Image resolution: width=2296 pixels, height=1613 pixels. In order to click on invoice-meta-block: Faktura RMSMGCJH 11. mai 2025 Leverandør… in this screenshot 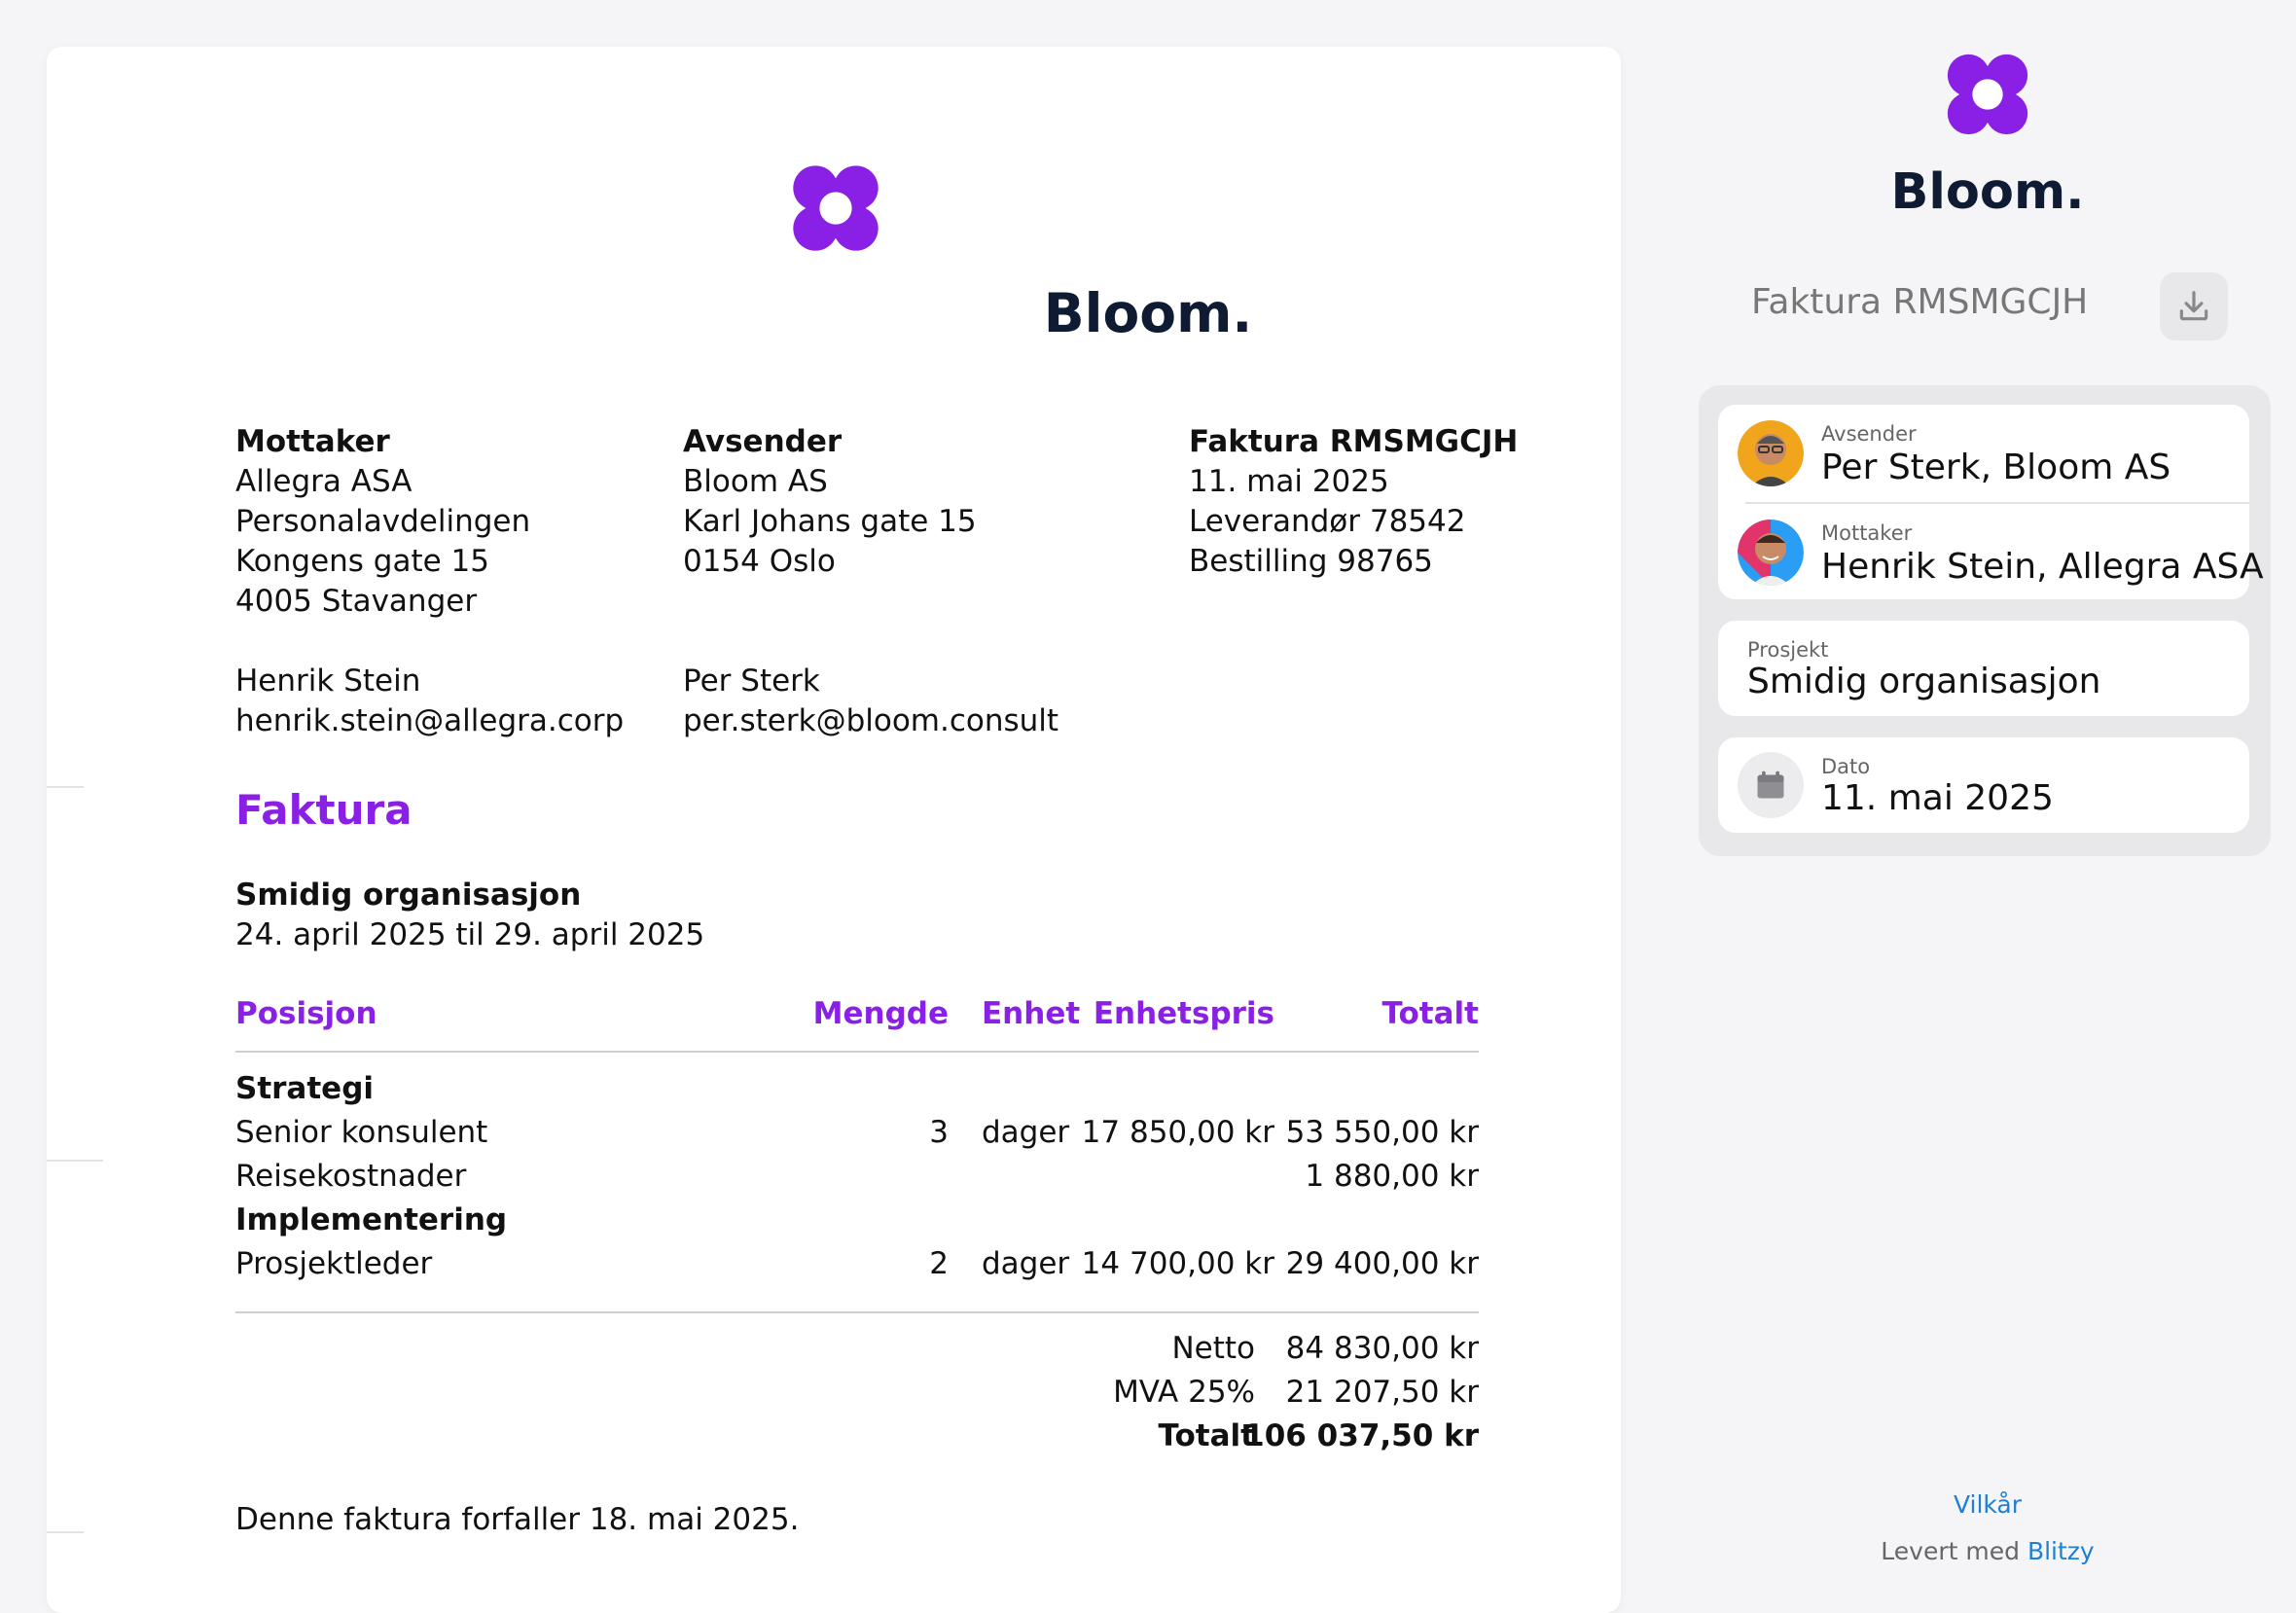, I will do `click(1353, 502)`.